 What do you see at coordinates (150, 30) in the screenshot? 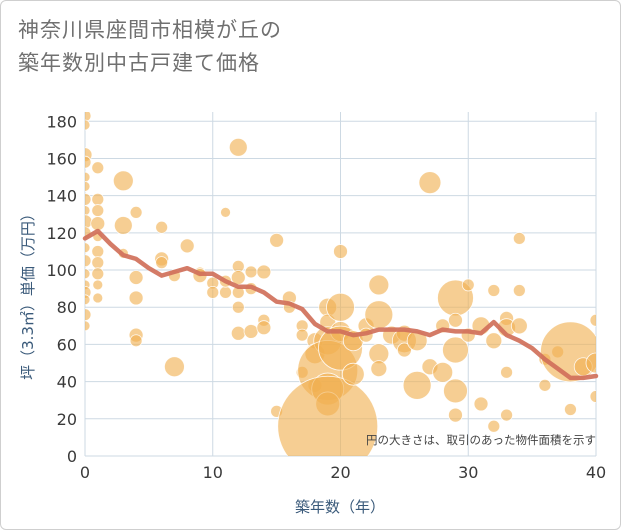
I see `chart-title-line-1: 神奈川県座間市相模が丘の` at bounding box center [150, 30].